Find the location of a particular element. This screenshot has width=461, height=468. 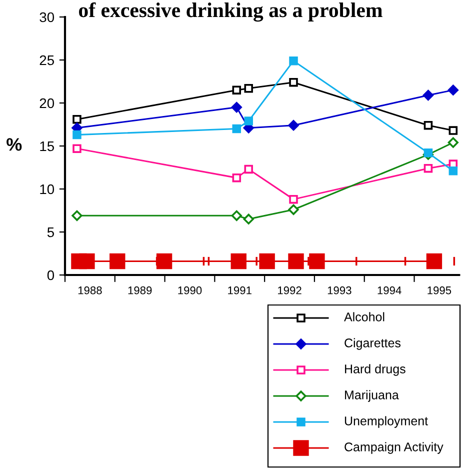

x-tick-label: 1991 is located at coordinates (240, 290).